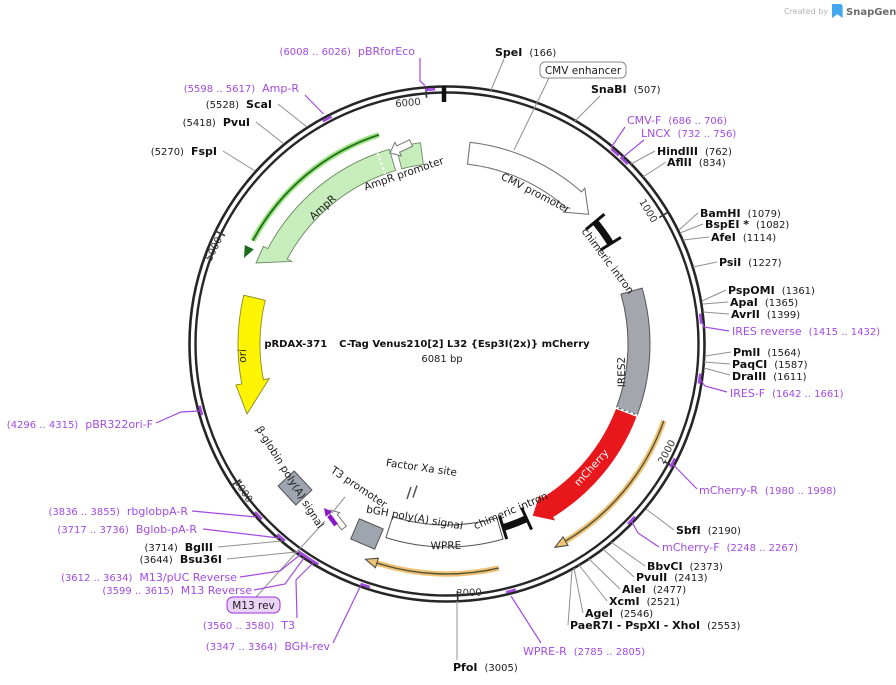  Describe the element at coordinates (358, 487) in the screenshot. I see `feature-label-t3-promoter: T3 promoter` at that location.